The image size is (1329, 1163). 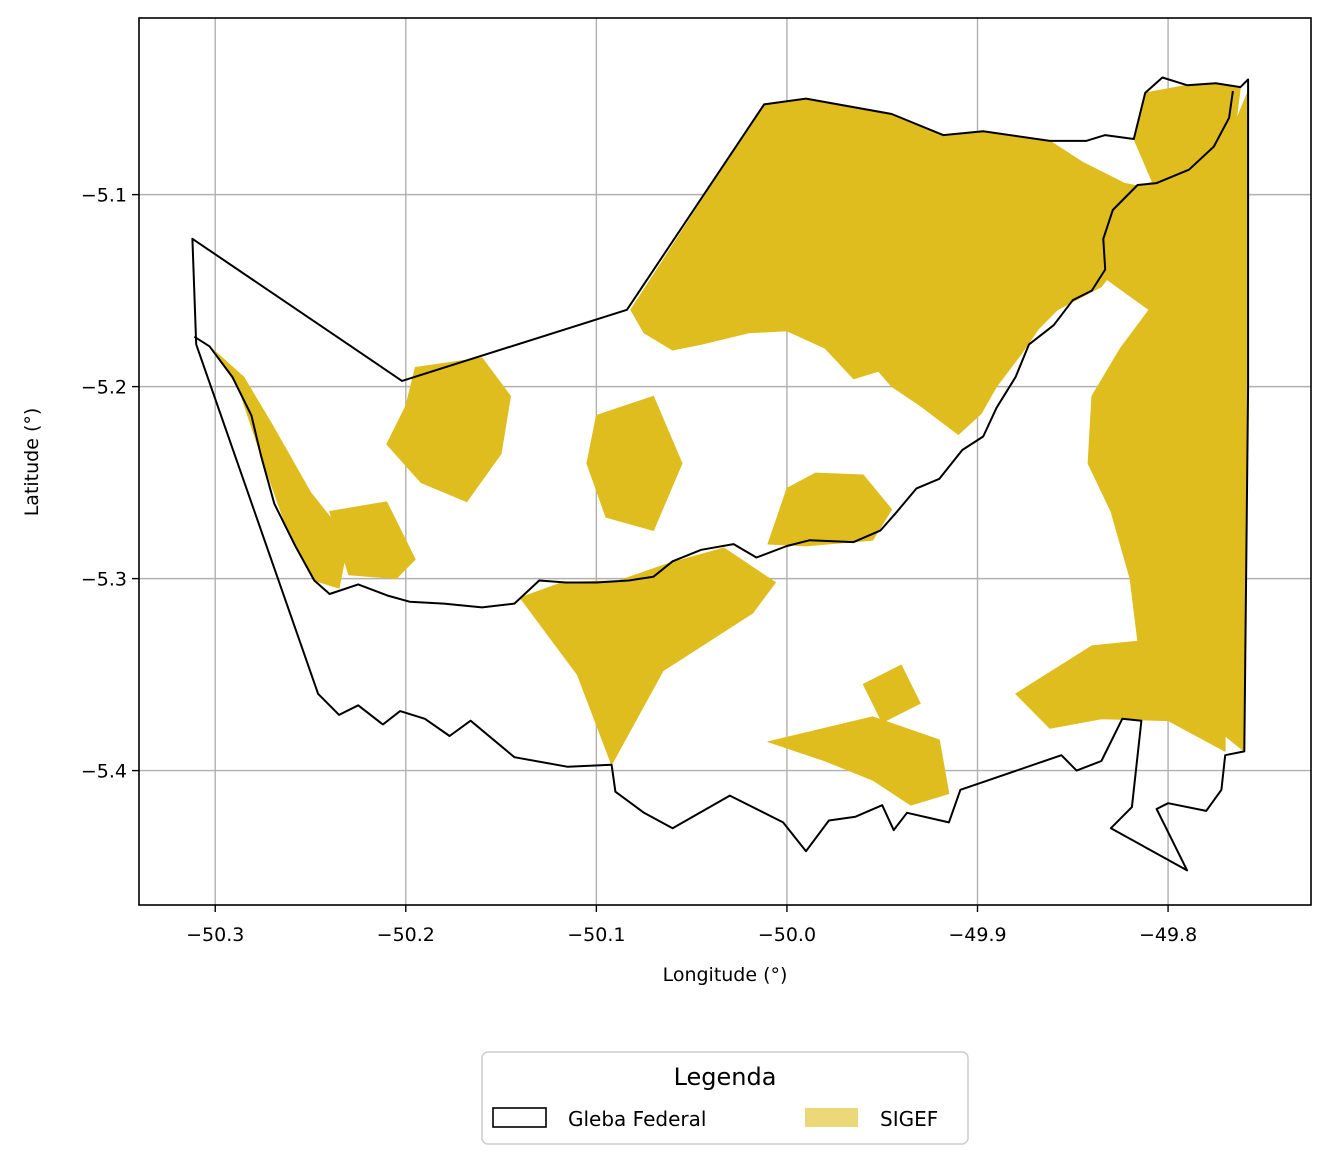 I want to click on legend-gleba-swatch, so click(x=519, y=1117).